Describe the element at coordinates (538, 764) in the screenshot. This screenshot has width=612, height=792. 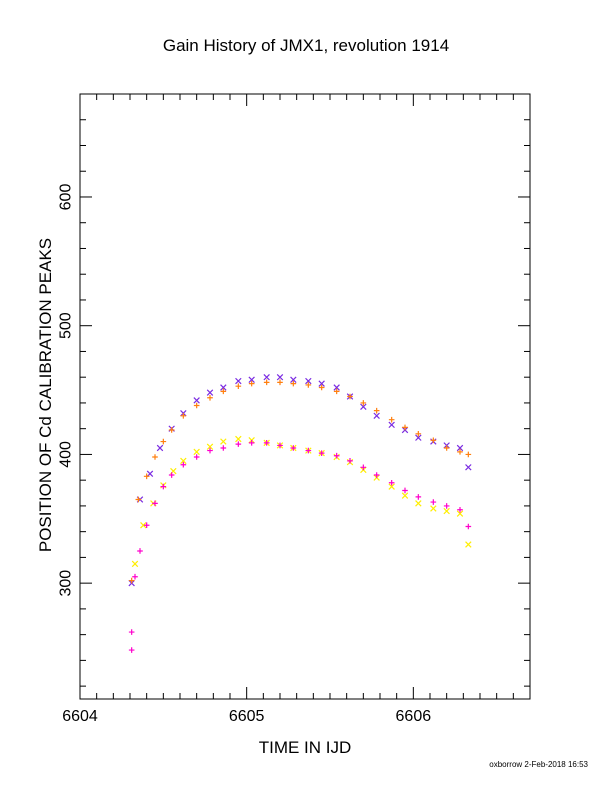
I see `footer-stamp: oxborrow 2-Feb-2018 16:53` at that location.